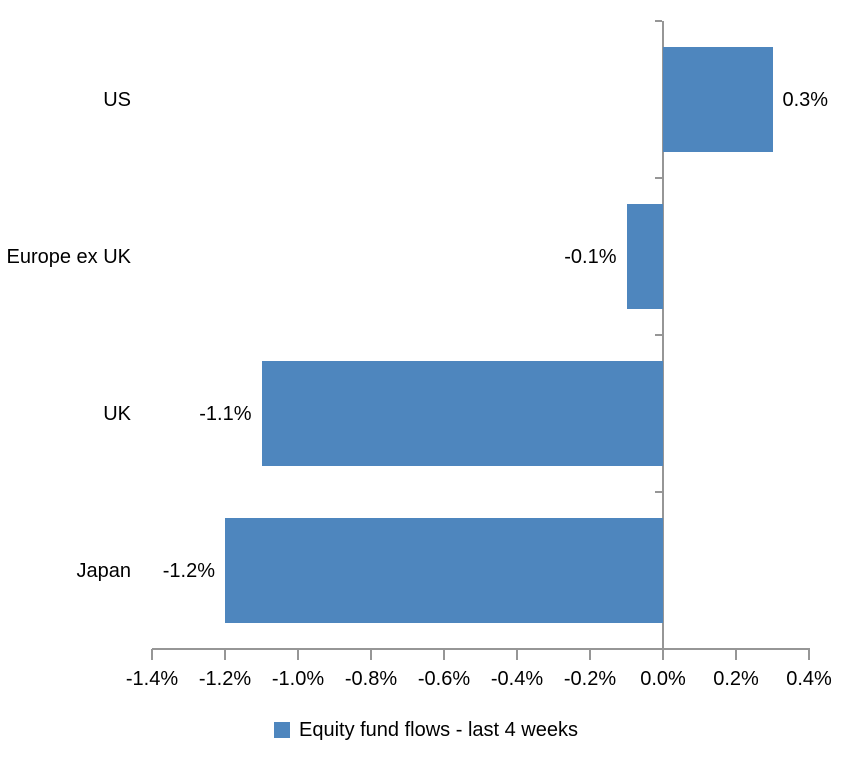  What do you see at coordinates (438, 730) in the screenshot?
I see `legend-label: Equity fund flows - last 4 weeks` at bounding box center [438, 730].